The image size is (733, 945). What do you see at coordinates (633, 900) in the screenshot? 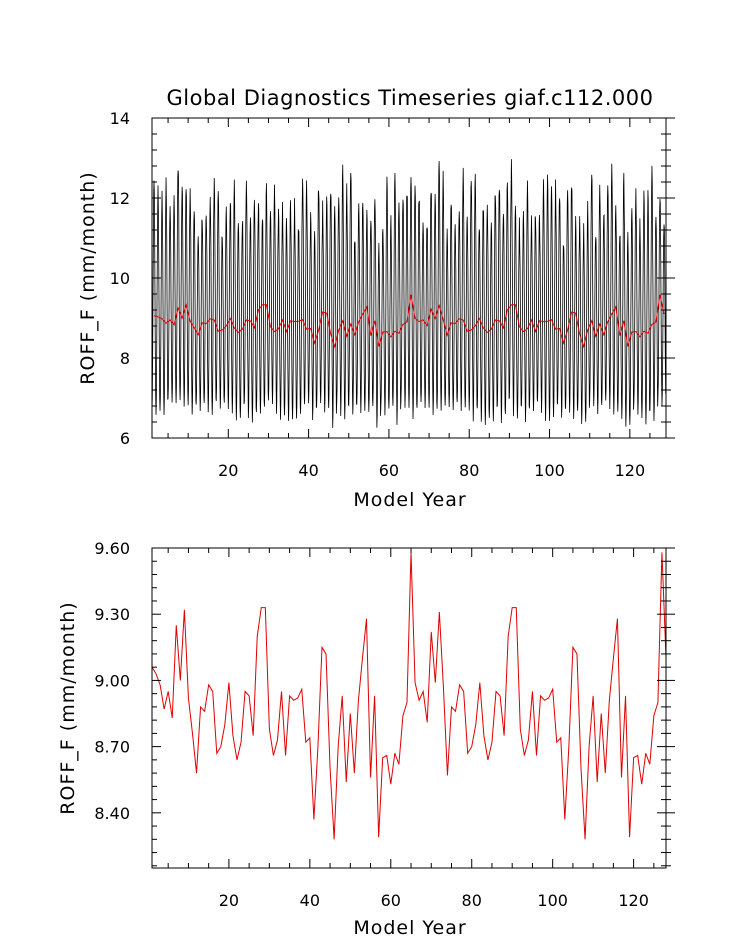
I see `bottom-x-tick-label: 120` at bounding box center [633, 900].